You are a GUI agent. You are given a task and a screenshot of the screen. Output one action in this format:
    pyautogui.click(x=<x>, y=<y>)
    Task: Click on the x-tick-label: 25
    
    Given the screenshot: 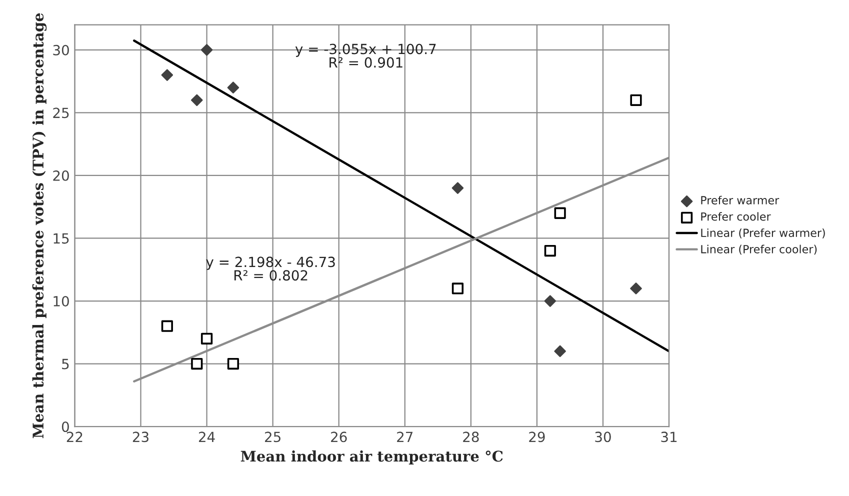 What is the action you would take?
    pyautogui.click(x=272, y=437)
    